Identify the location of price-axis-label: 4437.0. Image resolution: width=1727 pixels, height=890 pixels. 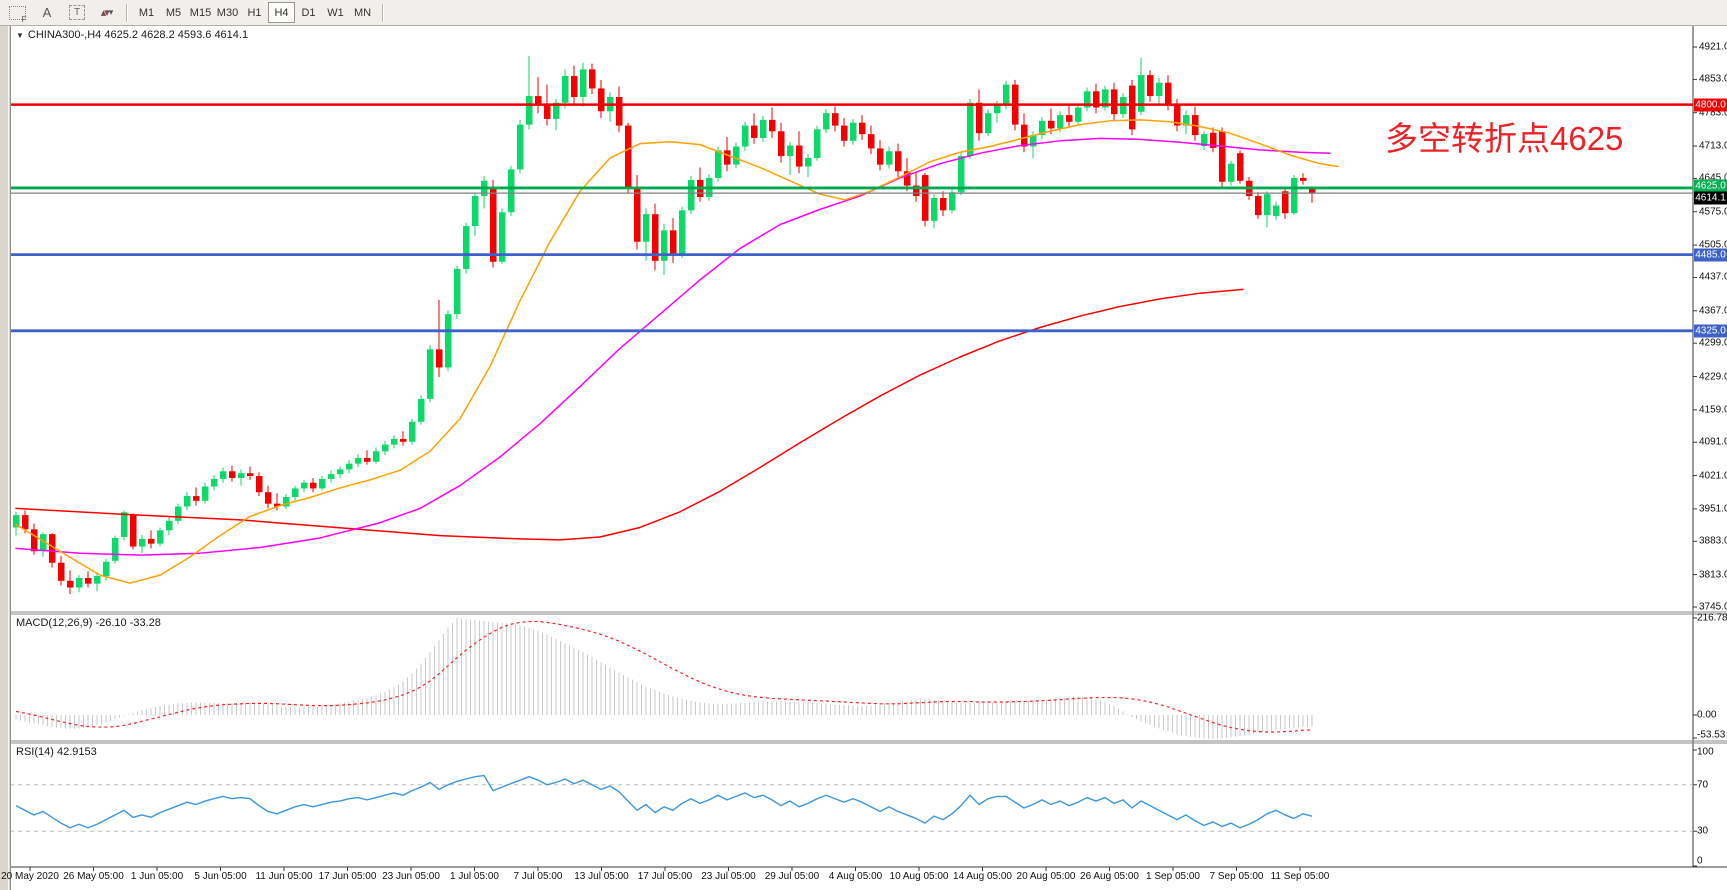
(1713, 277).